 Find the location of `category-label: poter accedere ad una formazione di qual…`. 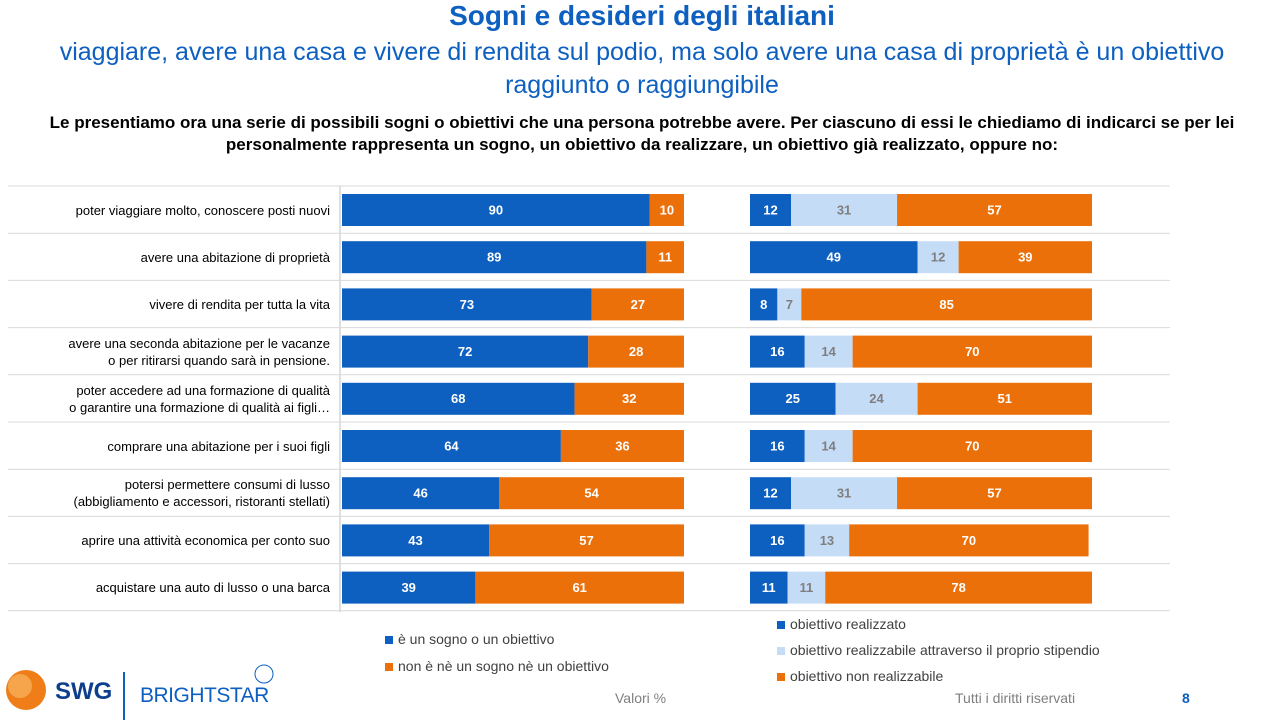

category-label: poter accedere ad una formazione di qual… is located at coordinates (199, 398).